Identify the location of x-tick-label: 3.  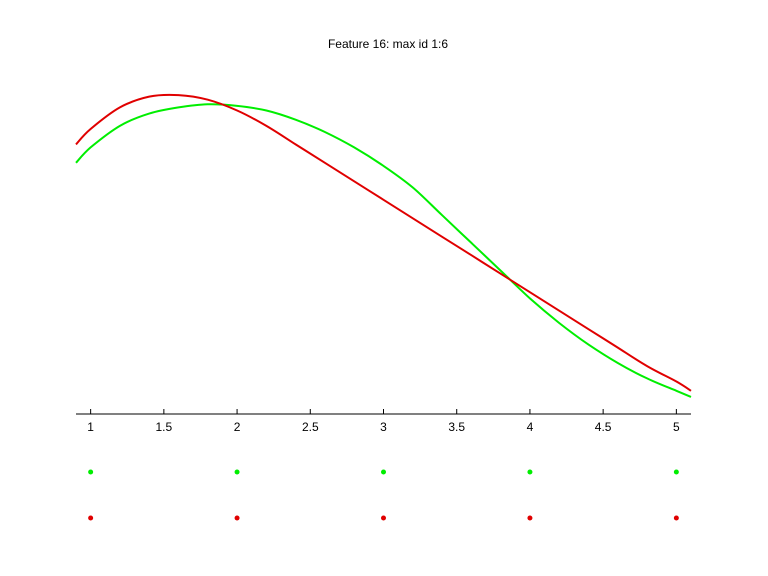
(383, 427).